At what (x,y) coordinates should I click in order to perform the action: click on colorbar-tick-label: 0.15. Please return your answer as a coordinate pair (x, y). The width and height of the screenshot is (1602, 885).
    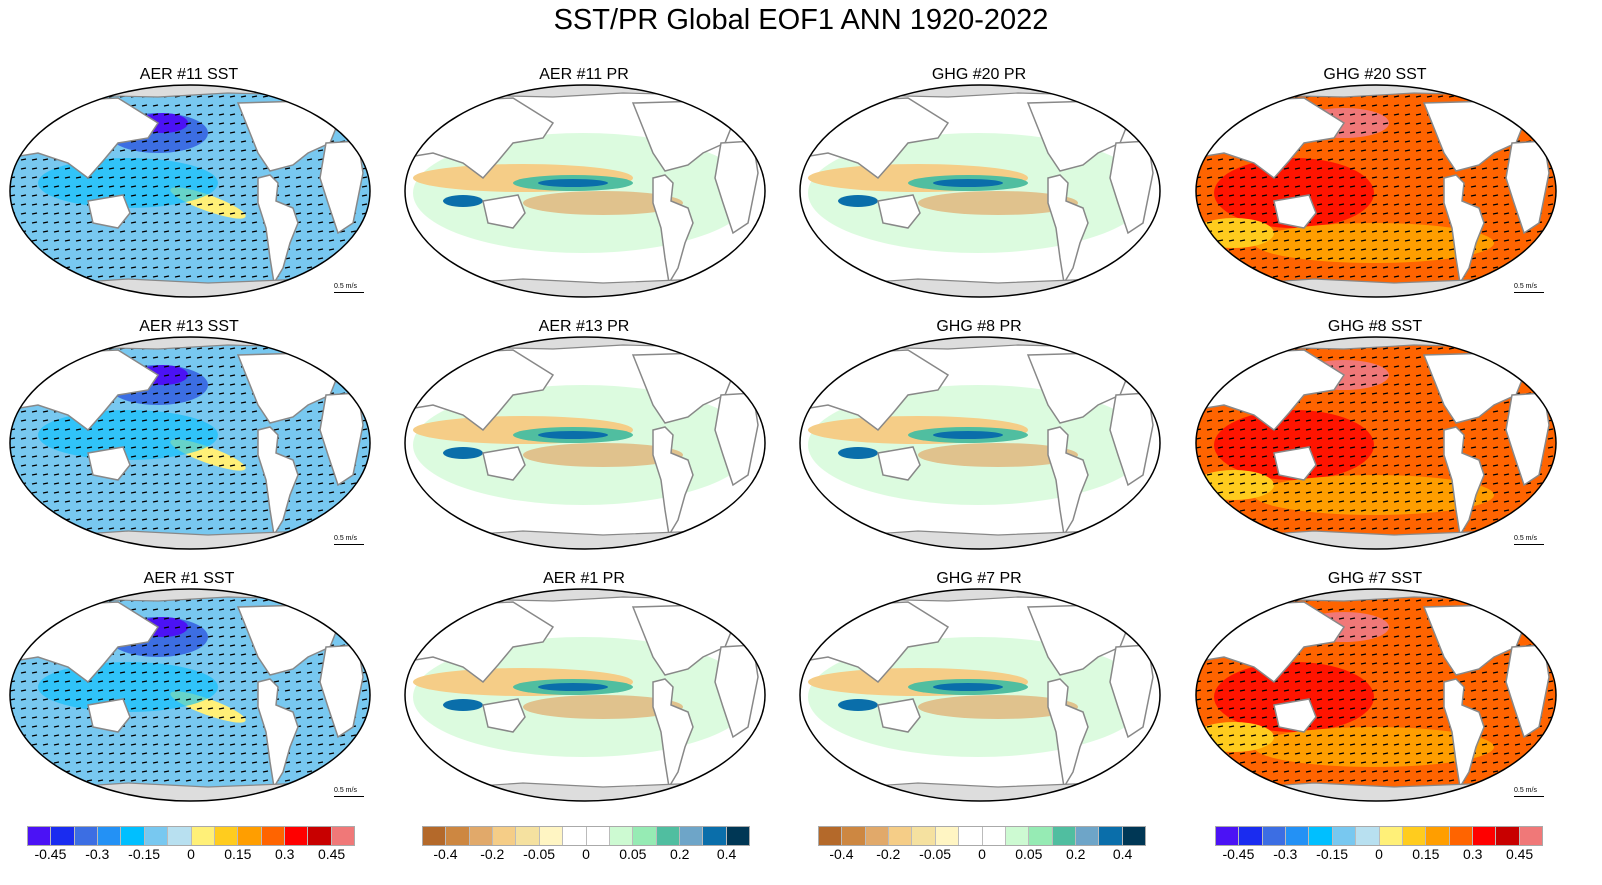
    Looking at the image, I should click on (1426, 854).